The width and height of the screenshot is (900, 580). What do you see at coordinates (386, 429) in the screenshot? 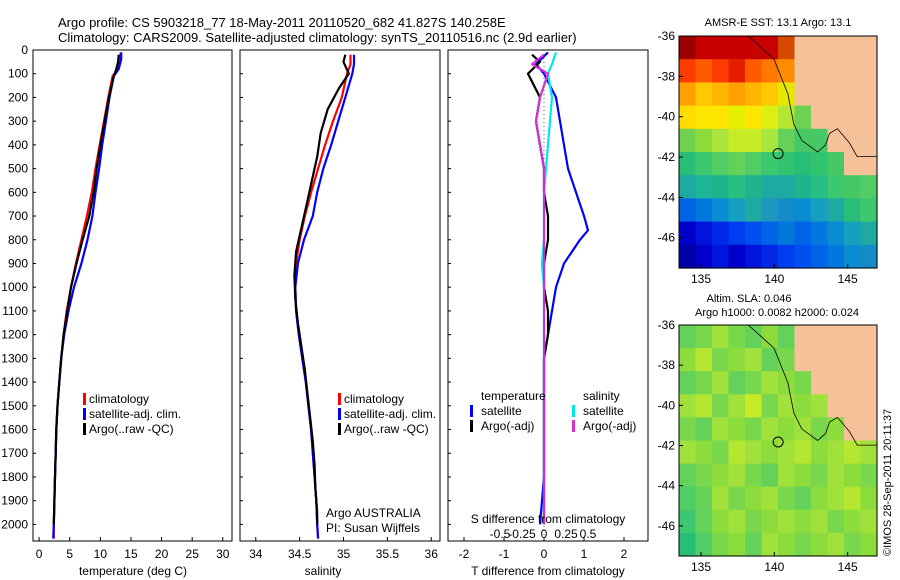
I see `legend-argo-raw: Argo(..raw -QC)` at bounding box center [386, 429].